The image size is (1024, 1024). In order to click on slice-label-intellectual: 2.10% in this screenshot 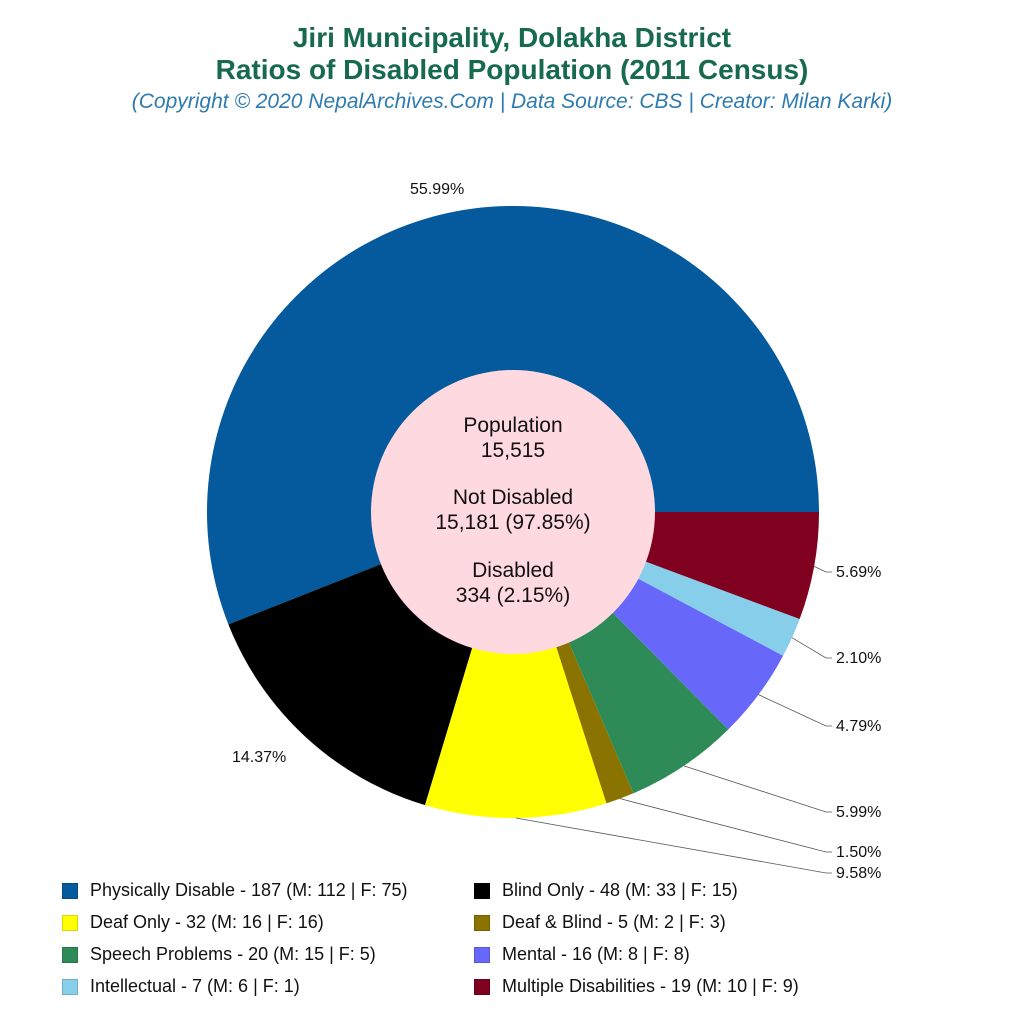, I will do `click(858, 658)`.